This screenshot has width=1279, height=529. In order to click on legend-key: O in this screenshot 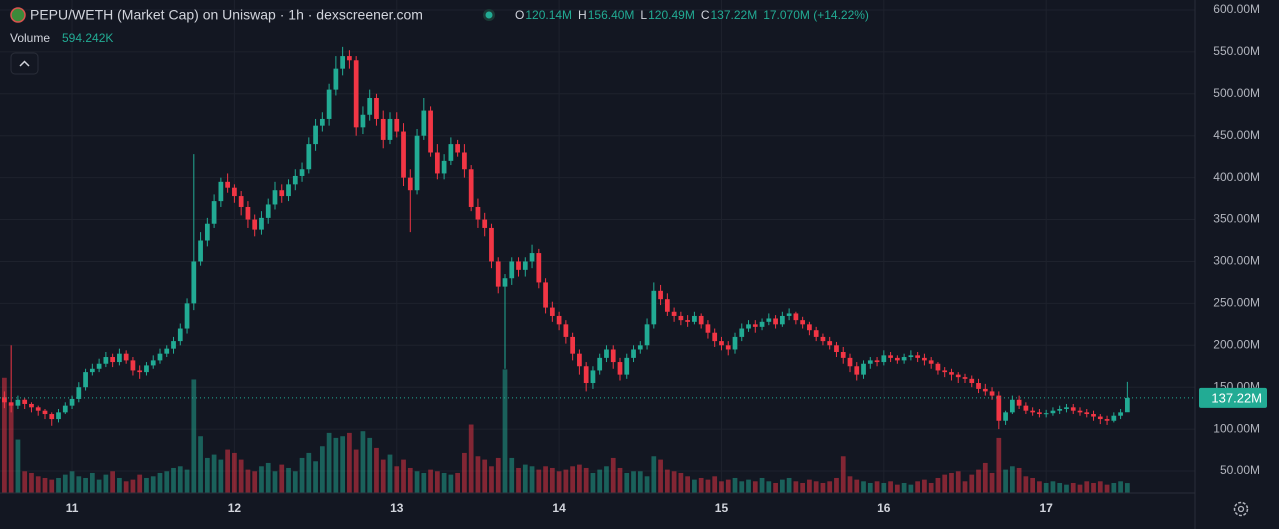, I will do `click(519, 15)`.